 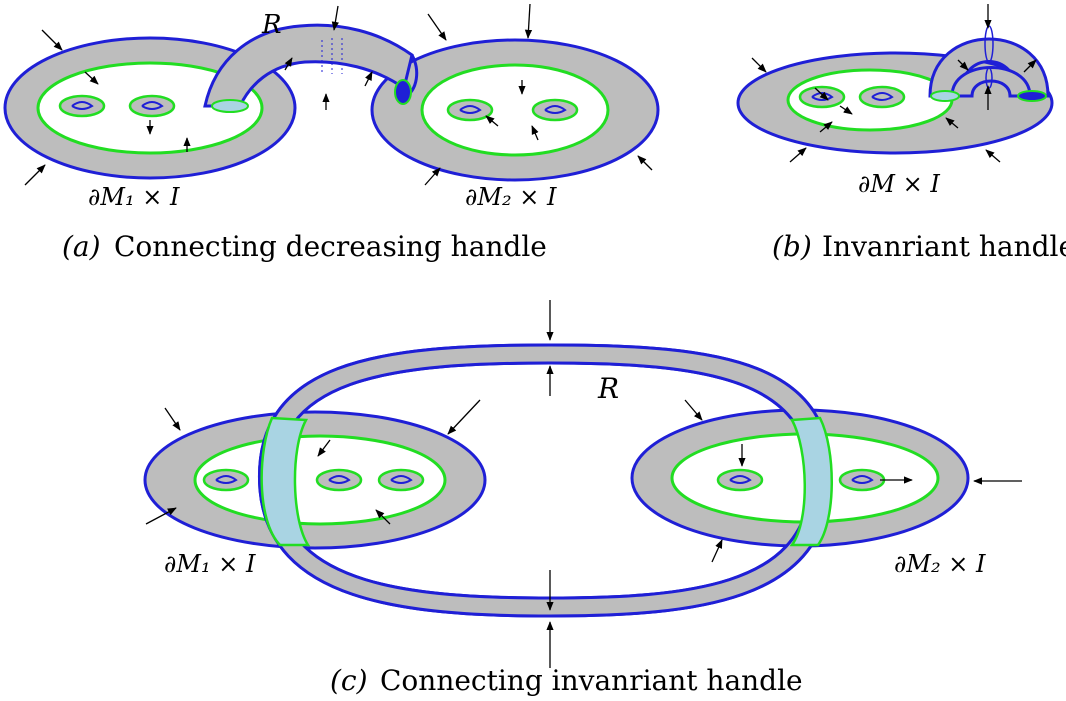 What do you see at coordinates (81, 246) in the screenshot?
I see `caption-tag-a: (a)` at bounding box center [81, 246].